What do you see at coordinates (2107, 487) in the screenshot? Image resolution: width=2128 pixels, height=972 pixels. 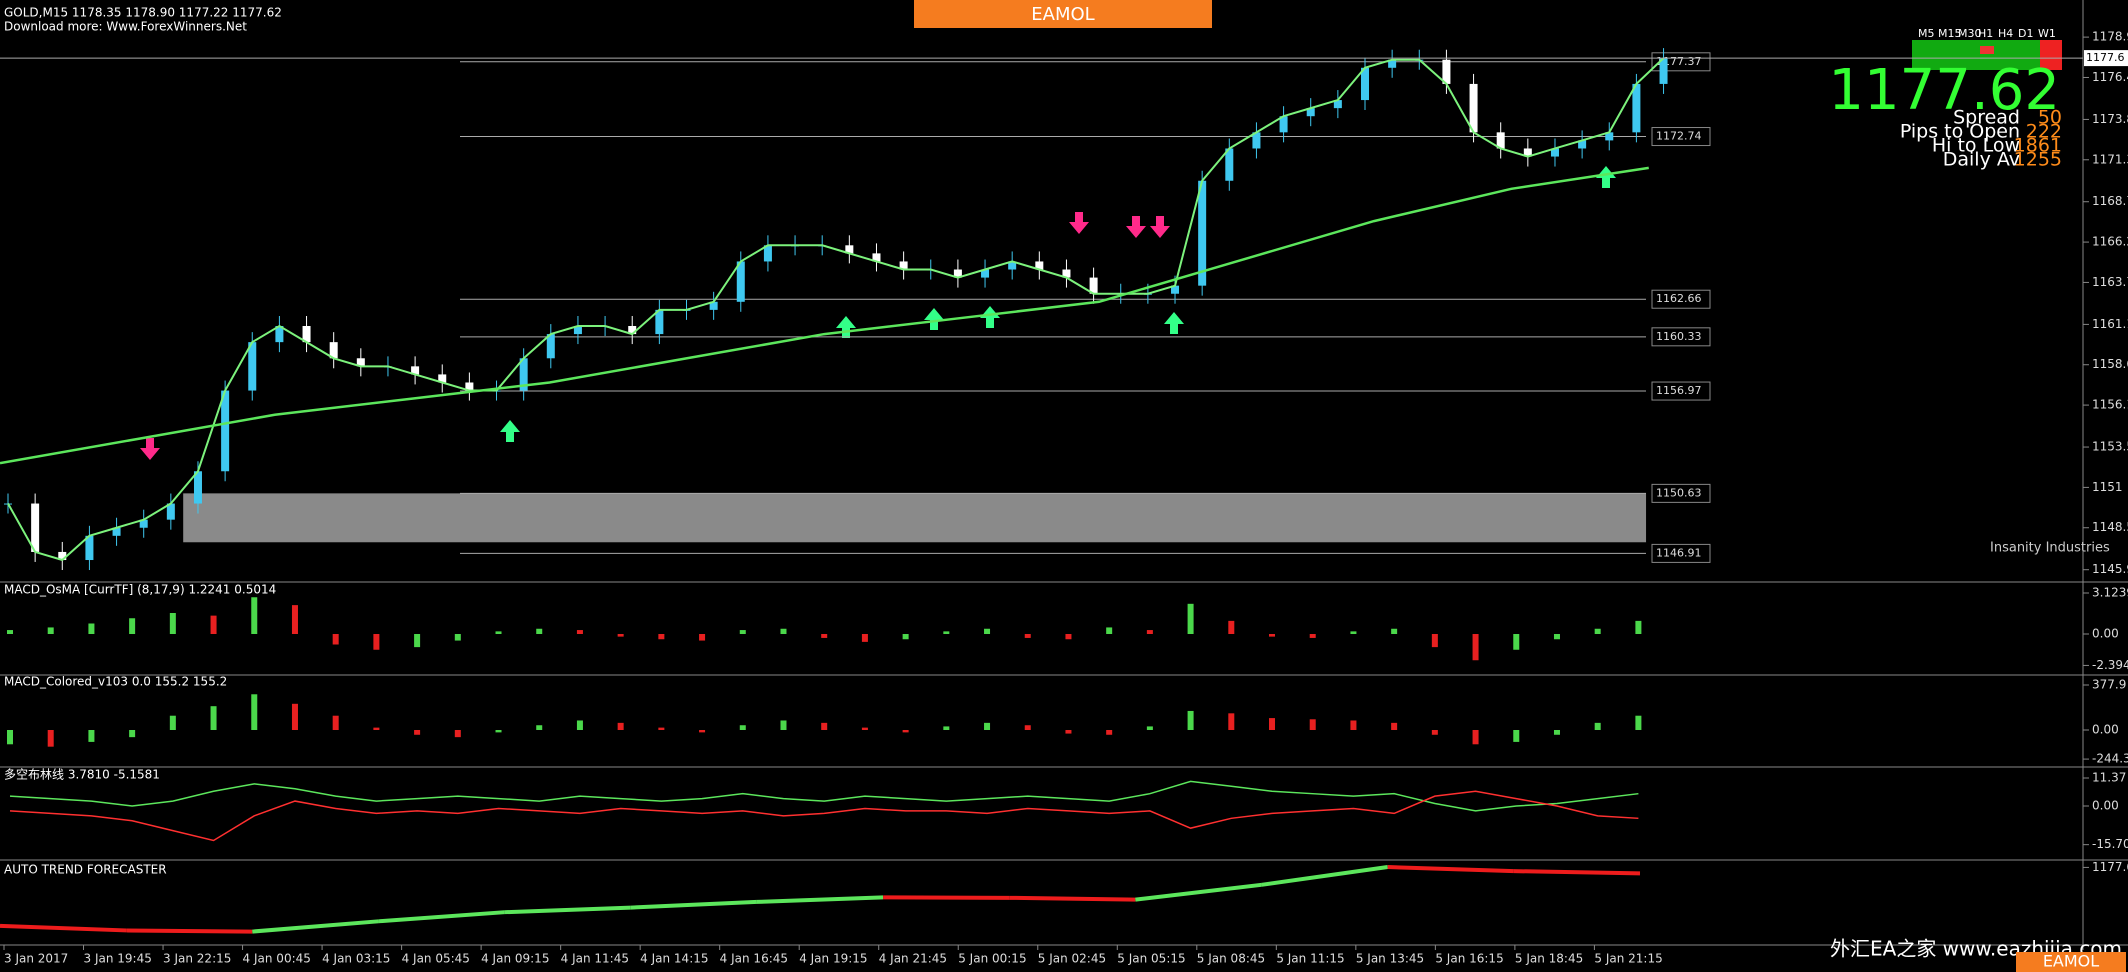 I see `y-tick-label: 1151` at bounding box center [2107, 487].